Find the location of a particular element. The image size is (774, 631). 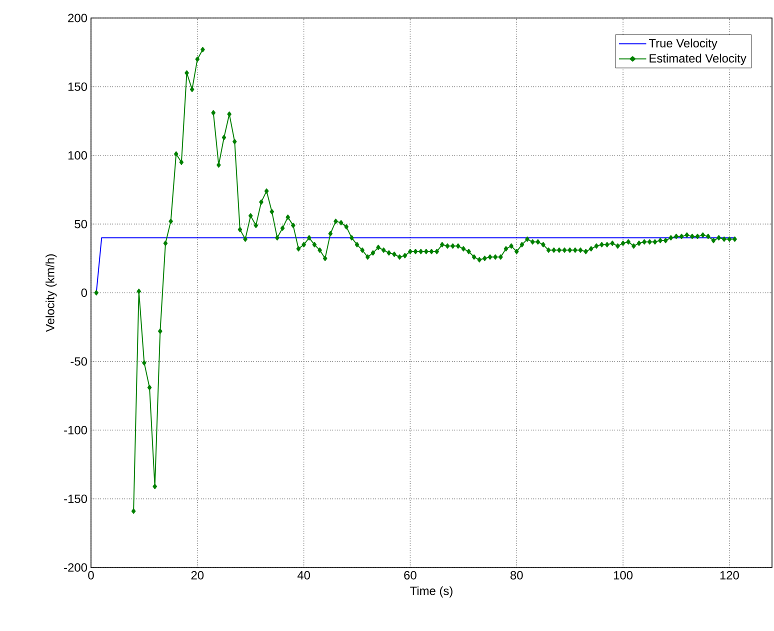

x-tick-label: 40 is located at coordinates (303, 575).